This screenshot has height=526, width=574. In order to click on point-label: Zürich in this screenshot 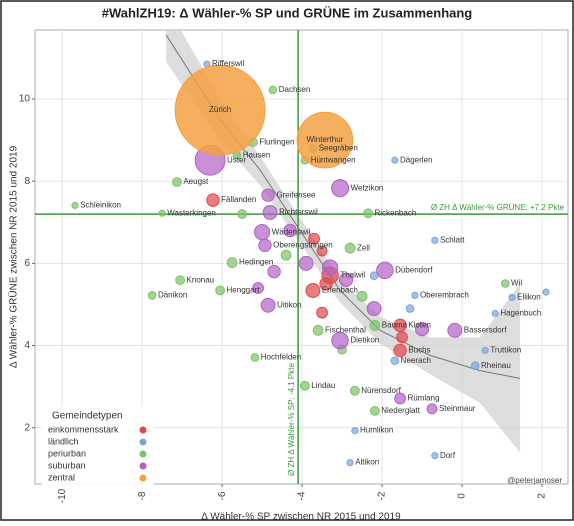, I will do `click(220, 109)`.